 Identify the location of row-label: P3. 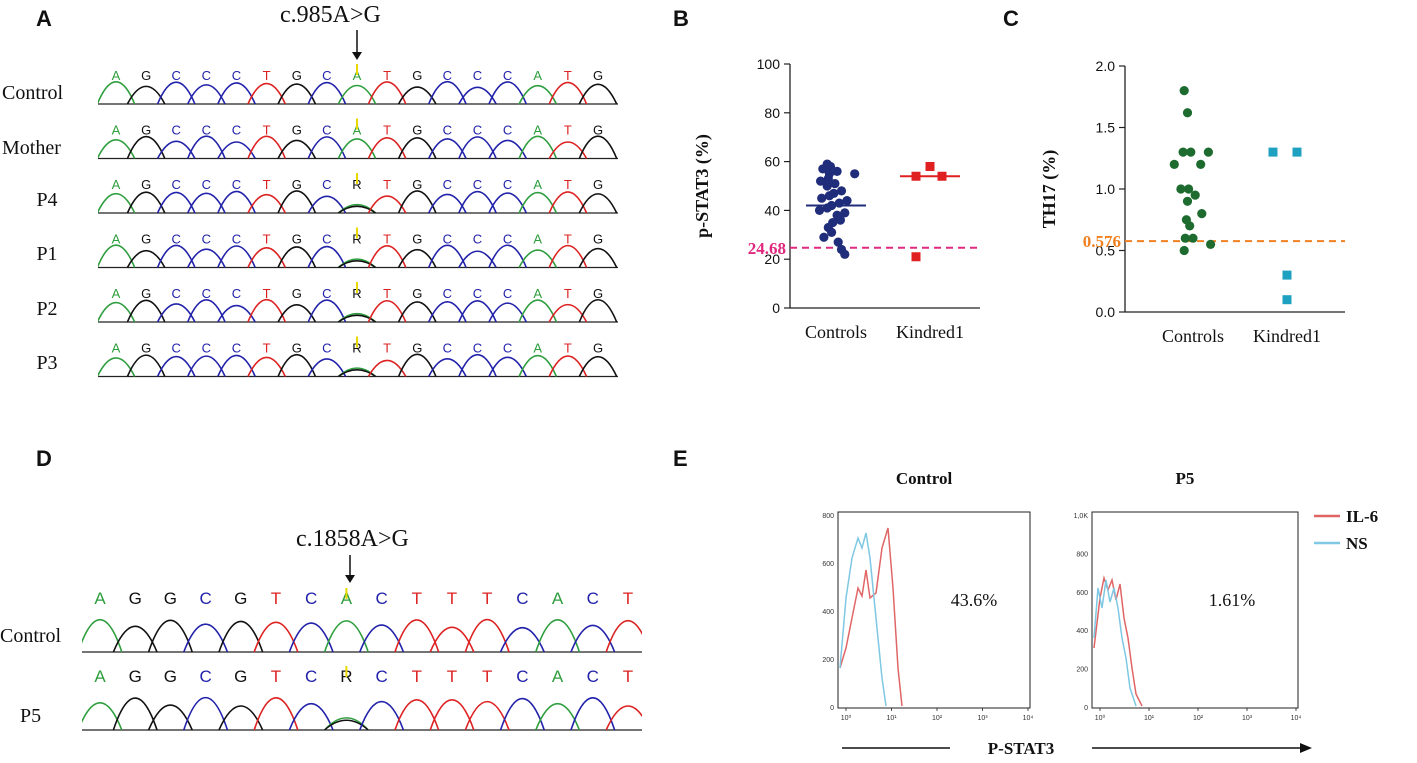
(47, 363).